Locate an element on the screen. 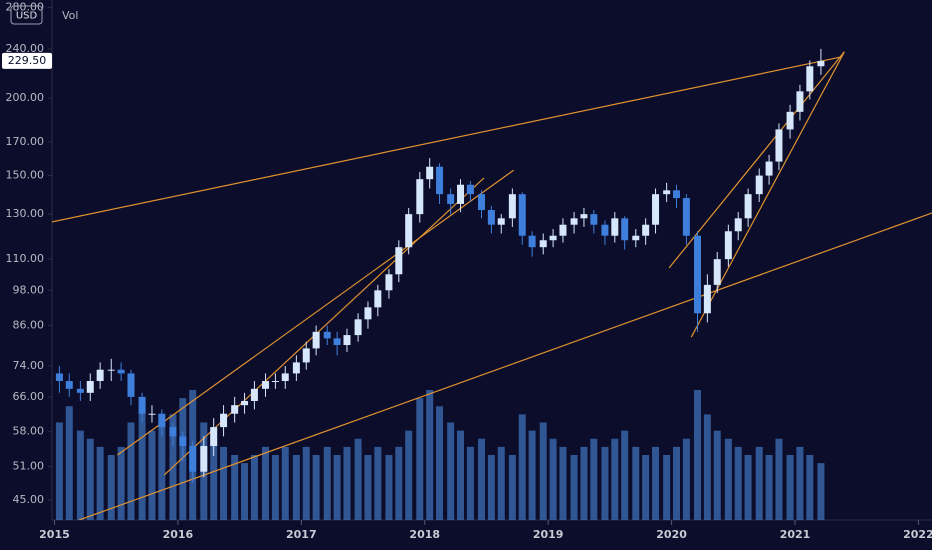  x-tick-label: 2020 is located at coordinates (671, 534).